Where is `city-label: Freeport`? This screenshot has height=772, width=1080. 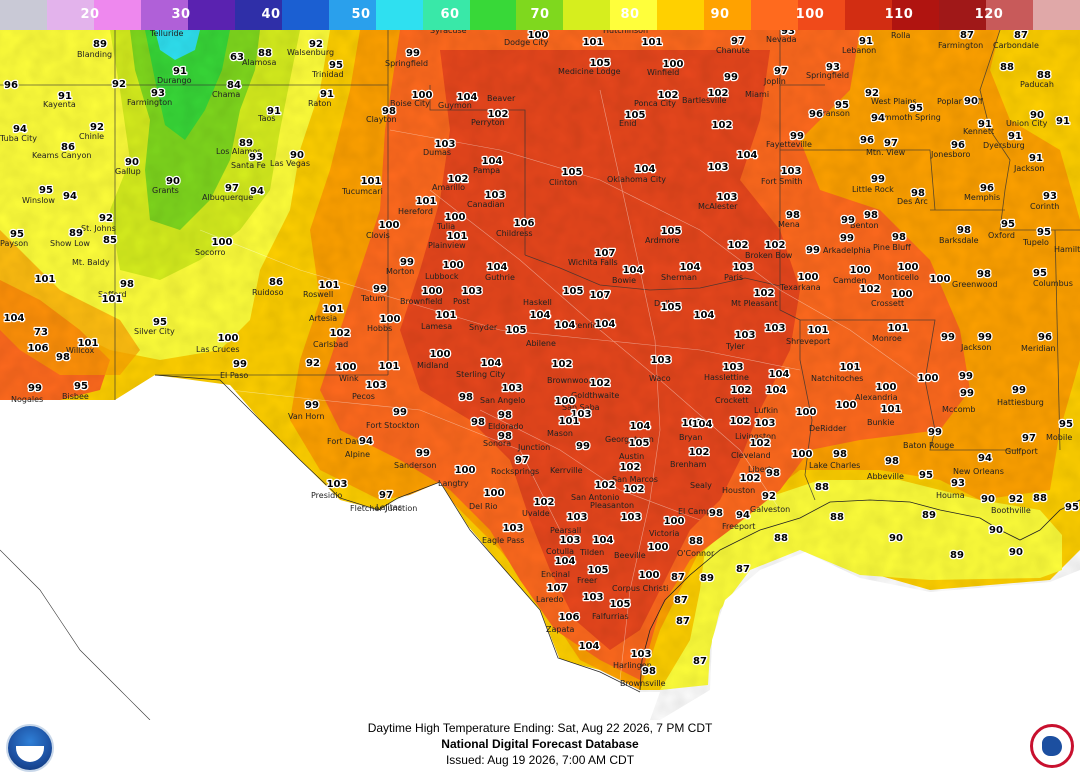 city-label: Freeport is located at coordinates (738, 526).